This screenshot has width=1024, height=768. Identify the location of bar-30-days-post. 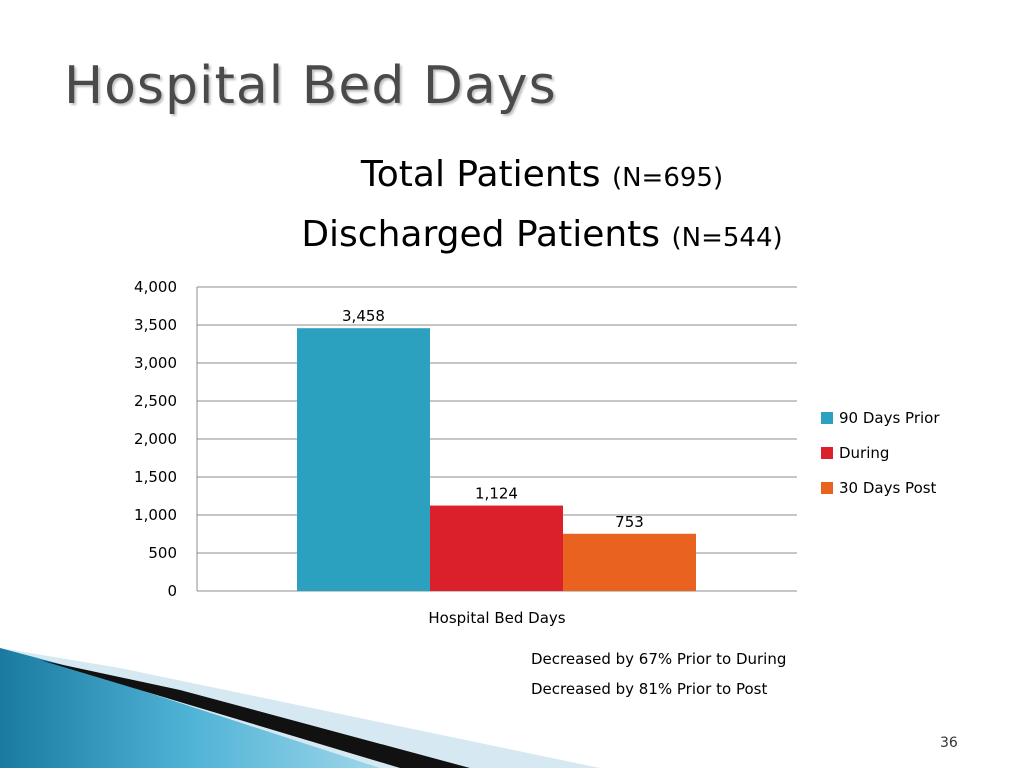
(629, 562).